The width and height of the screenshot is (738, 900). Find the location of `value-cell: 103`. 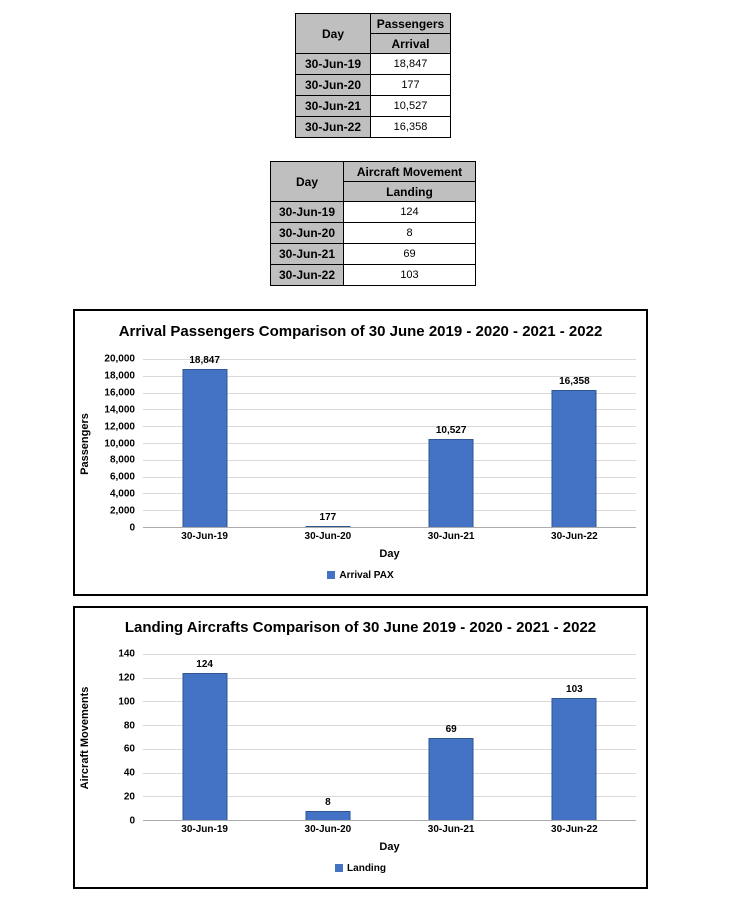

value-cell: 103 is located at coordinates (409, 275).